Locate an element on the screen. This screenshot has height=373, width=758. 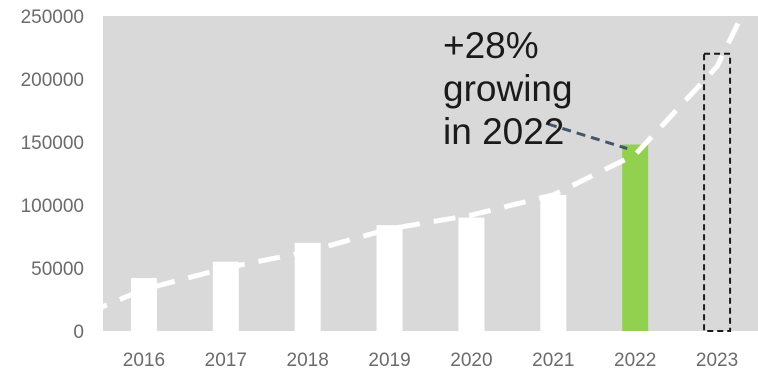
y-tick-label: 150000 is located at coordinates (52, 143).